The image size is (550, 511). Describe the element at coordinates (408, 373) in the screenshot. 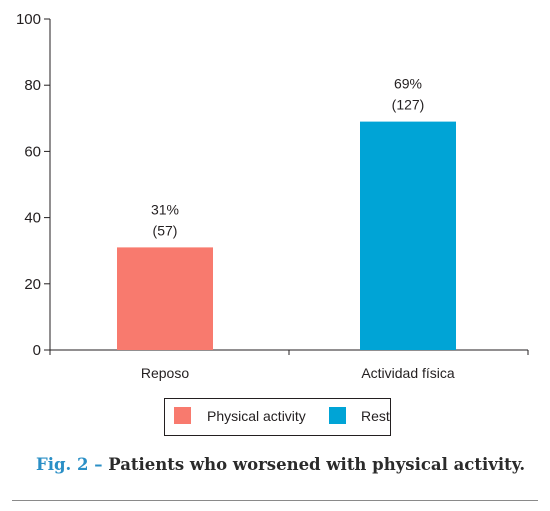

I see `x-category-label: Actividad física` at that location.